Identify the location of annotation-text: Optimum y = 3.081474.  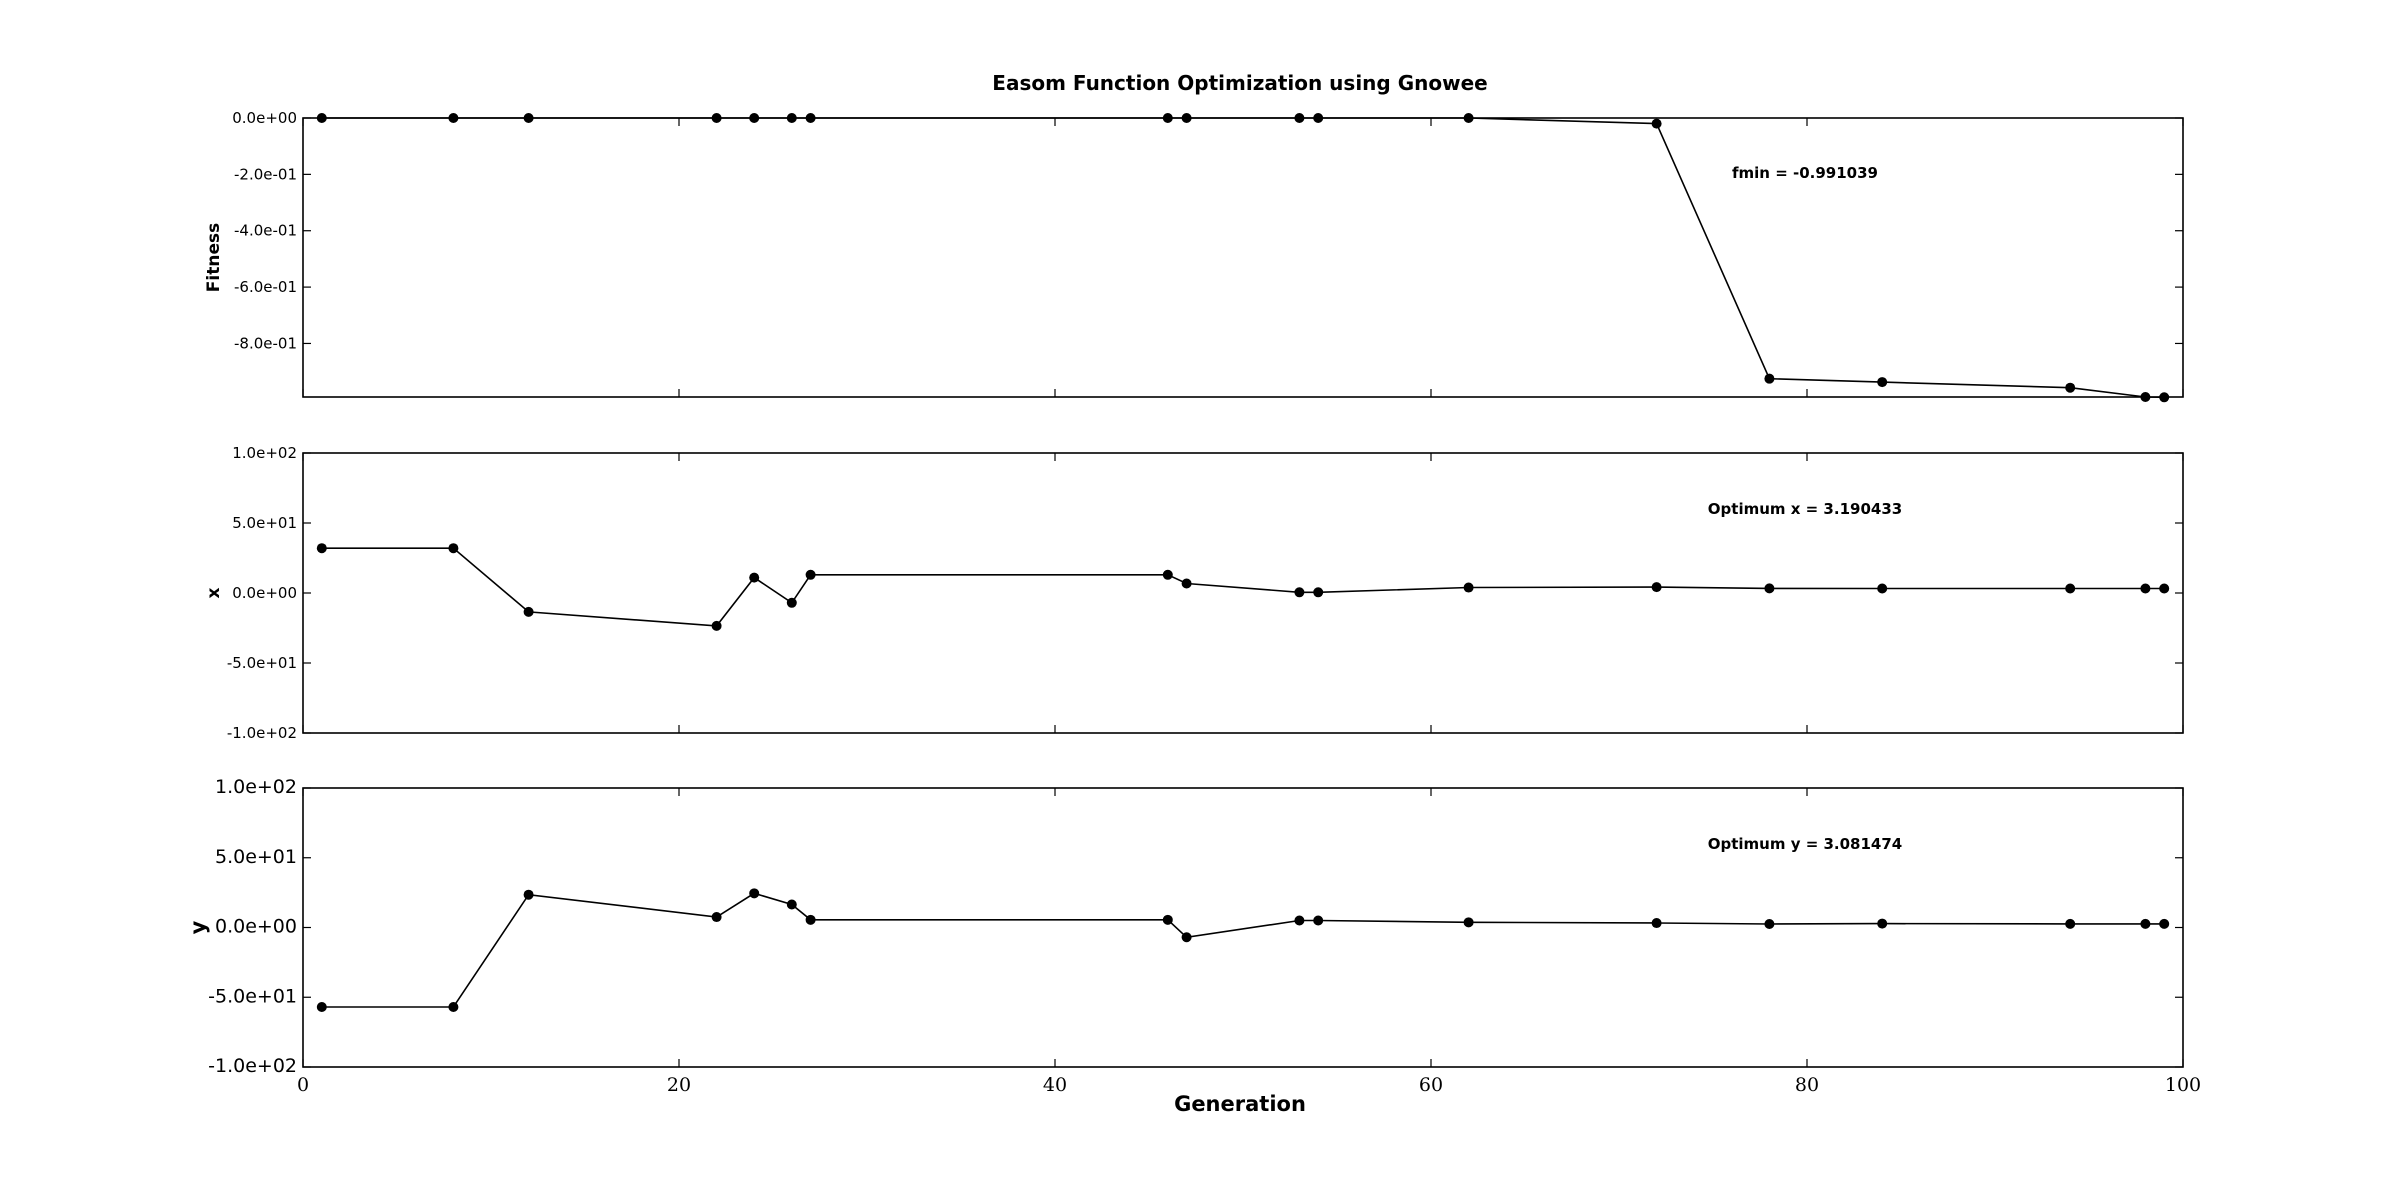
(1805, 844).